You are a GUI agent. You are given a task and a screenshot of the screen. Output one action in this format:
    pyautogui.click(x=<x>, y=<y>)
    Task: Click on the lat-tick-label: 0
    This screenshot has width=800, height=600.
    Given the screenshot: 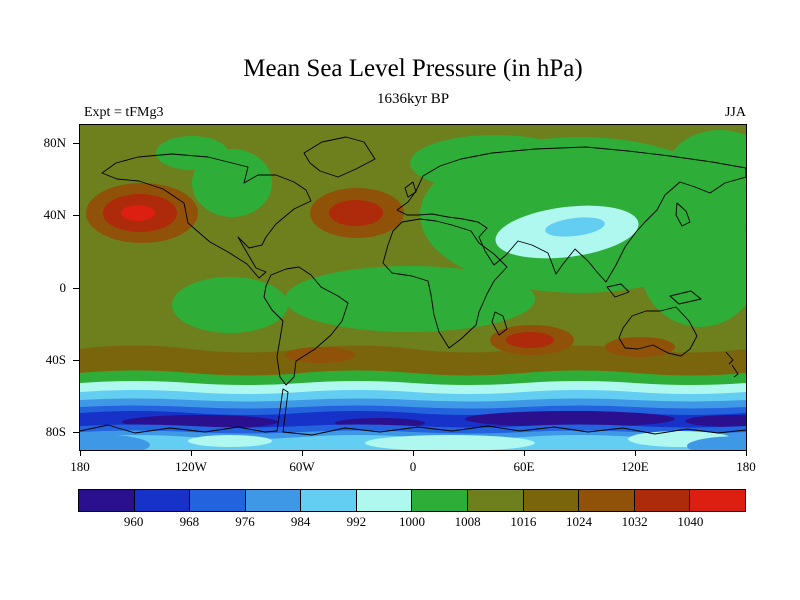 What is the action you would take?
    pyautogui.click(x=63, y=287)
    